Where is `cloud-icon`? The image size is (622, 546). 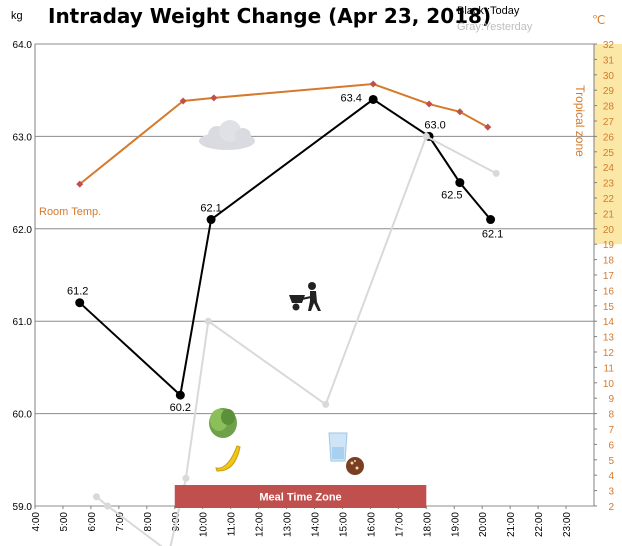
cloud-icon is located at coordinates (227, 135).